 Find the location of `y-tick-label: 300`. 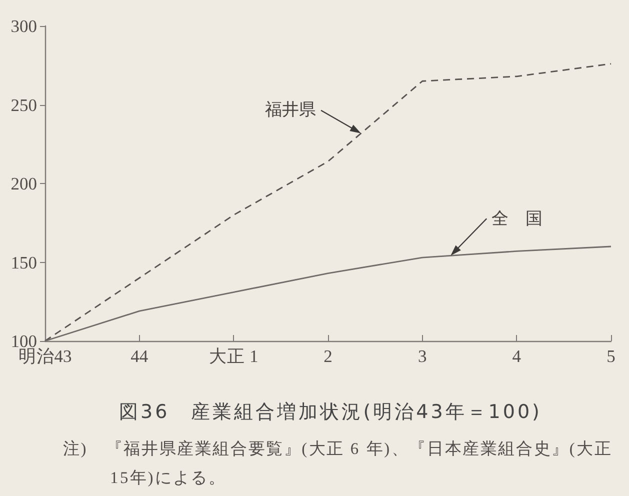

y-tick-label: 300 is located at coordinates (24, 26).